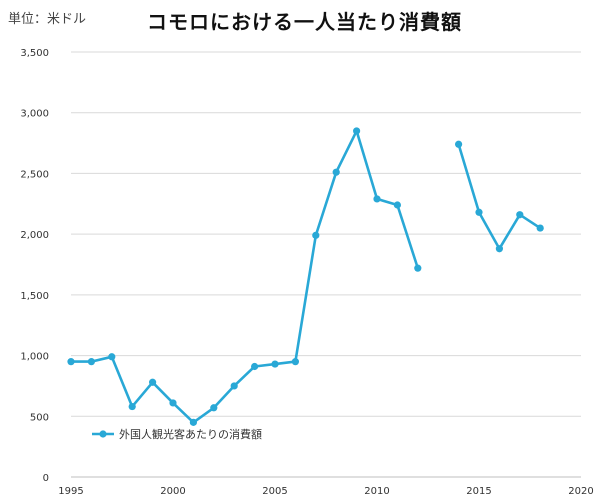 The width and height of the screenshot is (609, 504). Describe the element at coordinates (580, 491) in the screenshot. I see `x-tick-label: 2020` at that location.